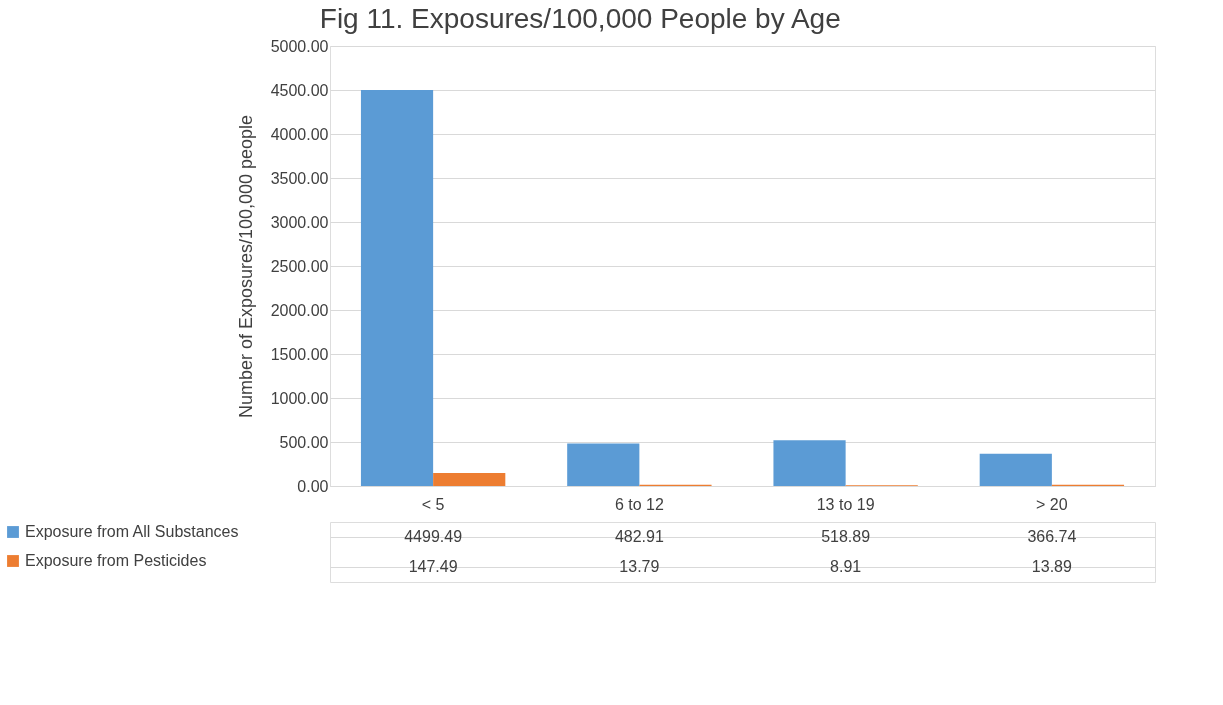  I want to click on x-tick-label: < 5, so click(433, 504).